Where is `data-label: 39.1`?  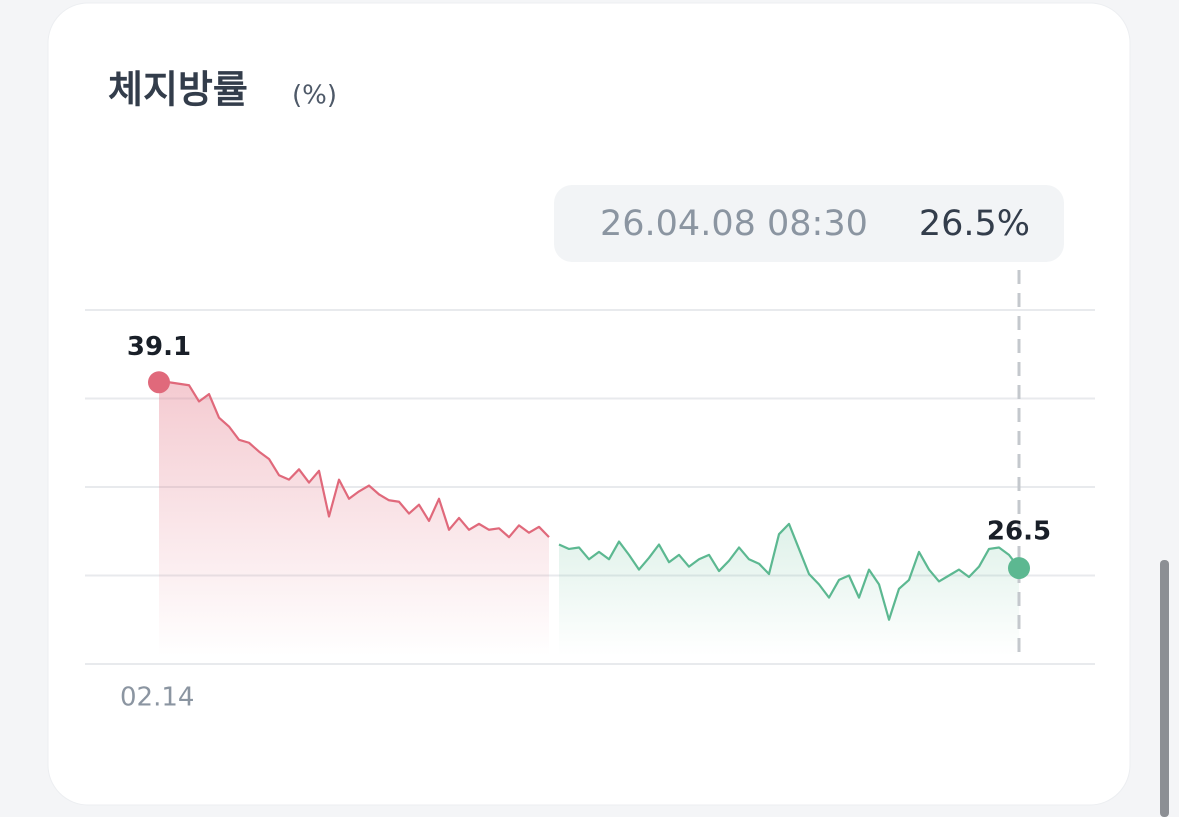 data-label: 39.1 is located at coordinates (159, 347).